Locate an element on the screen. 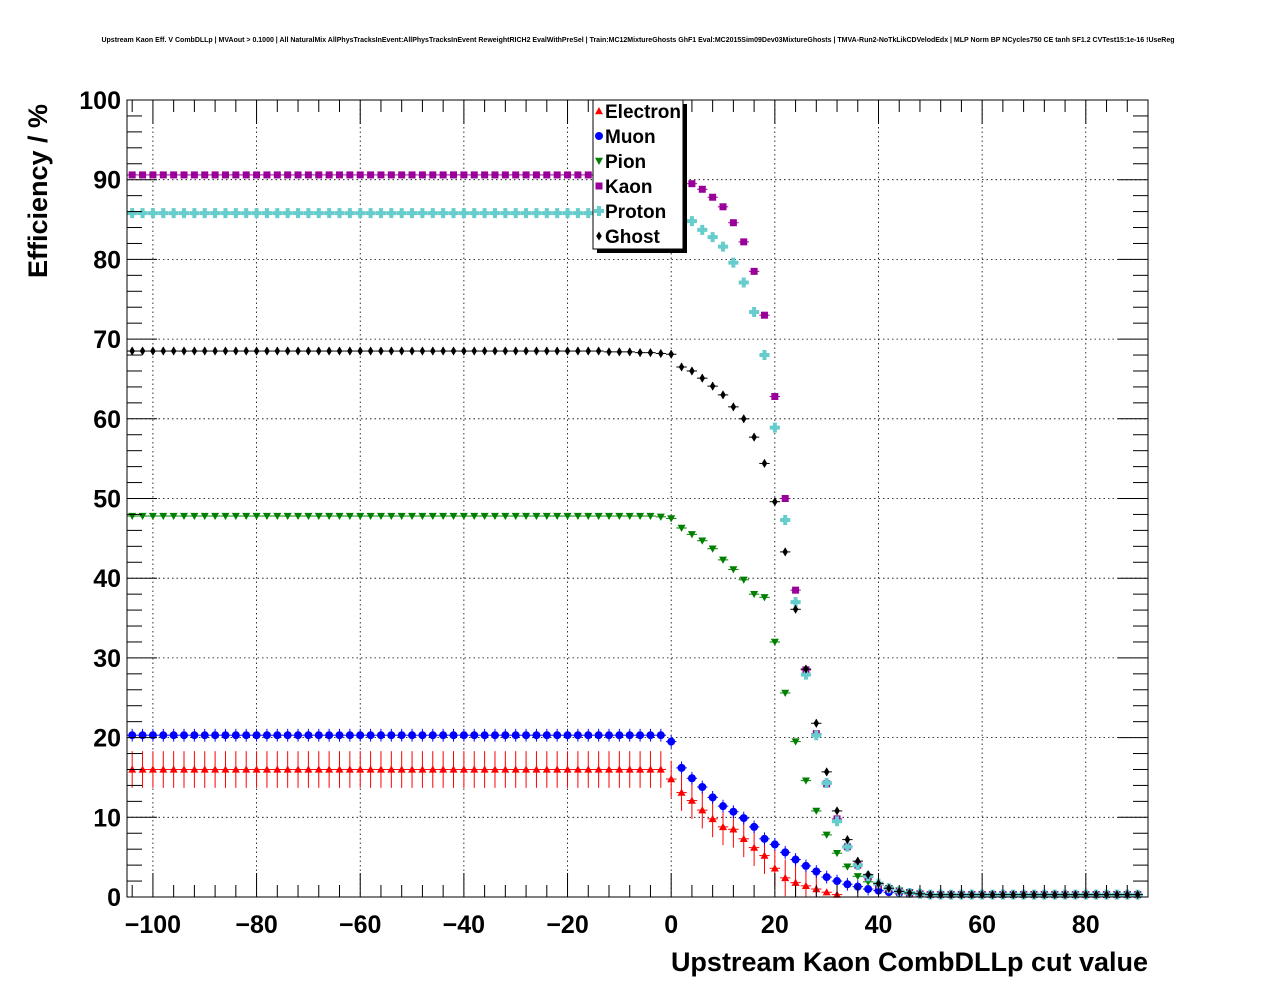  x-tick-label: 60 is located at coordinates (982, 925).